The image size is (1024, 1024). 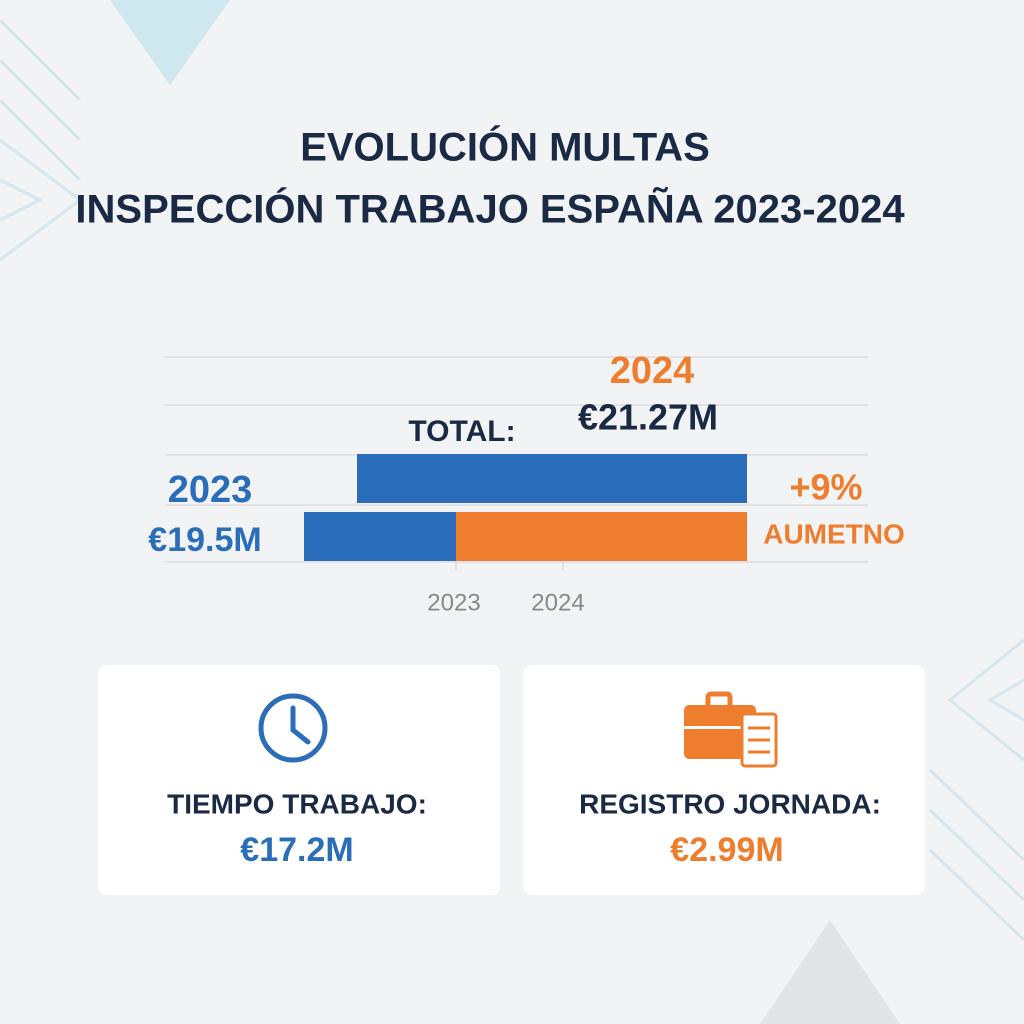 What do you see at coordinates (293, 728) in the screenshot?
I see `clock-icon` at bounding box center [293, 728].